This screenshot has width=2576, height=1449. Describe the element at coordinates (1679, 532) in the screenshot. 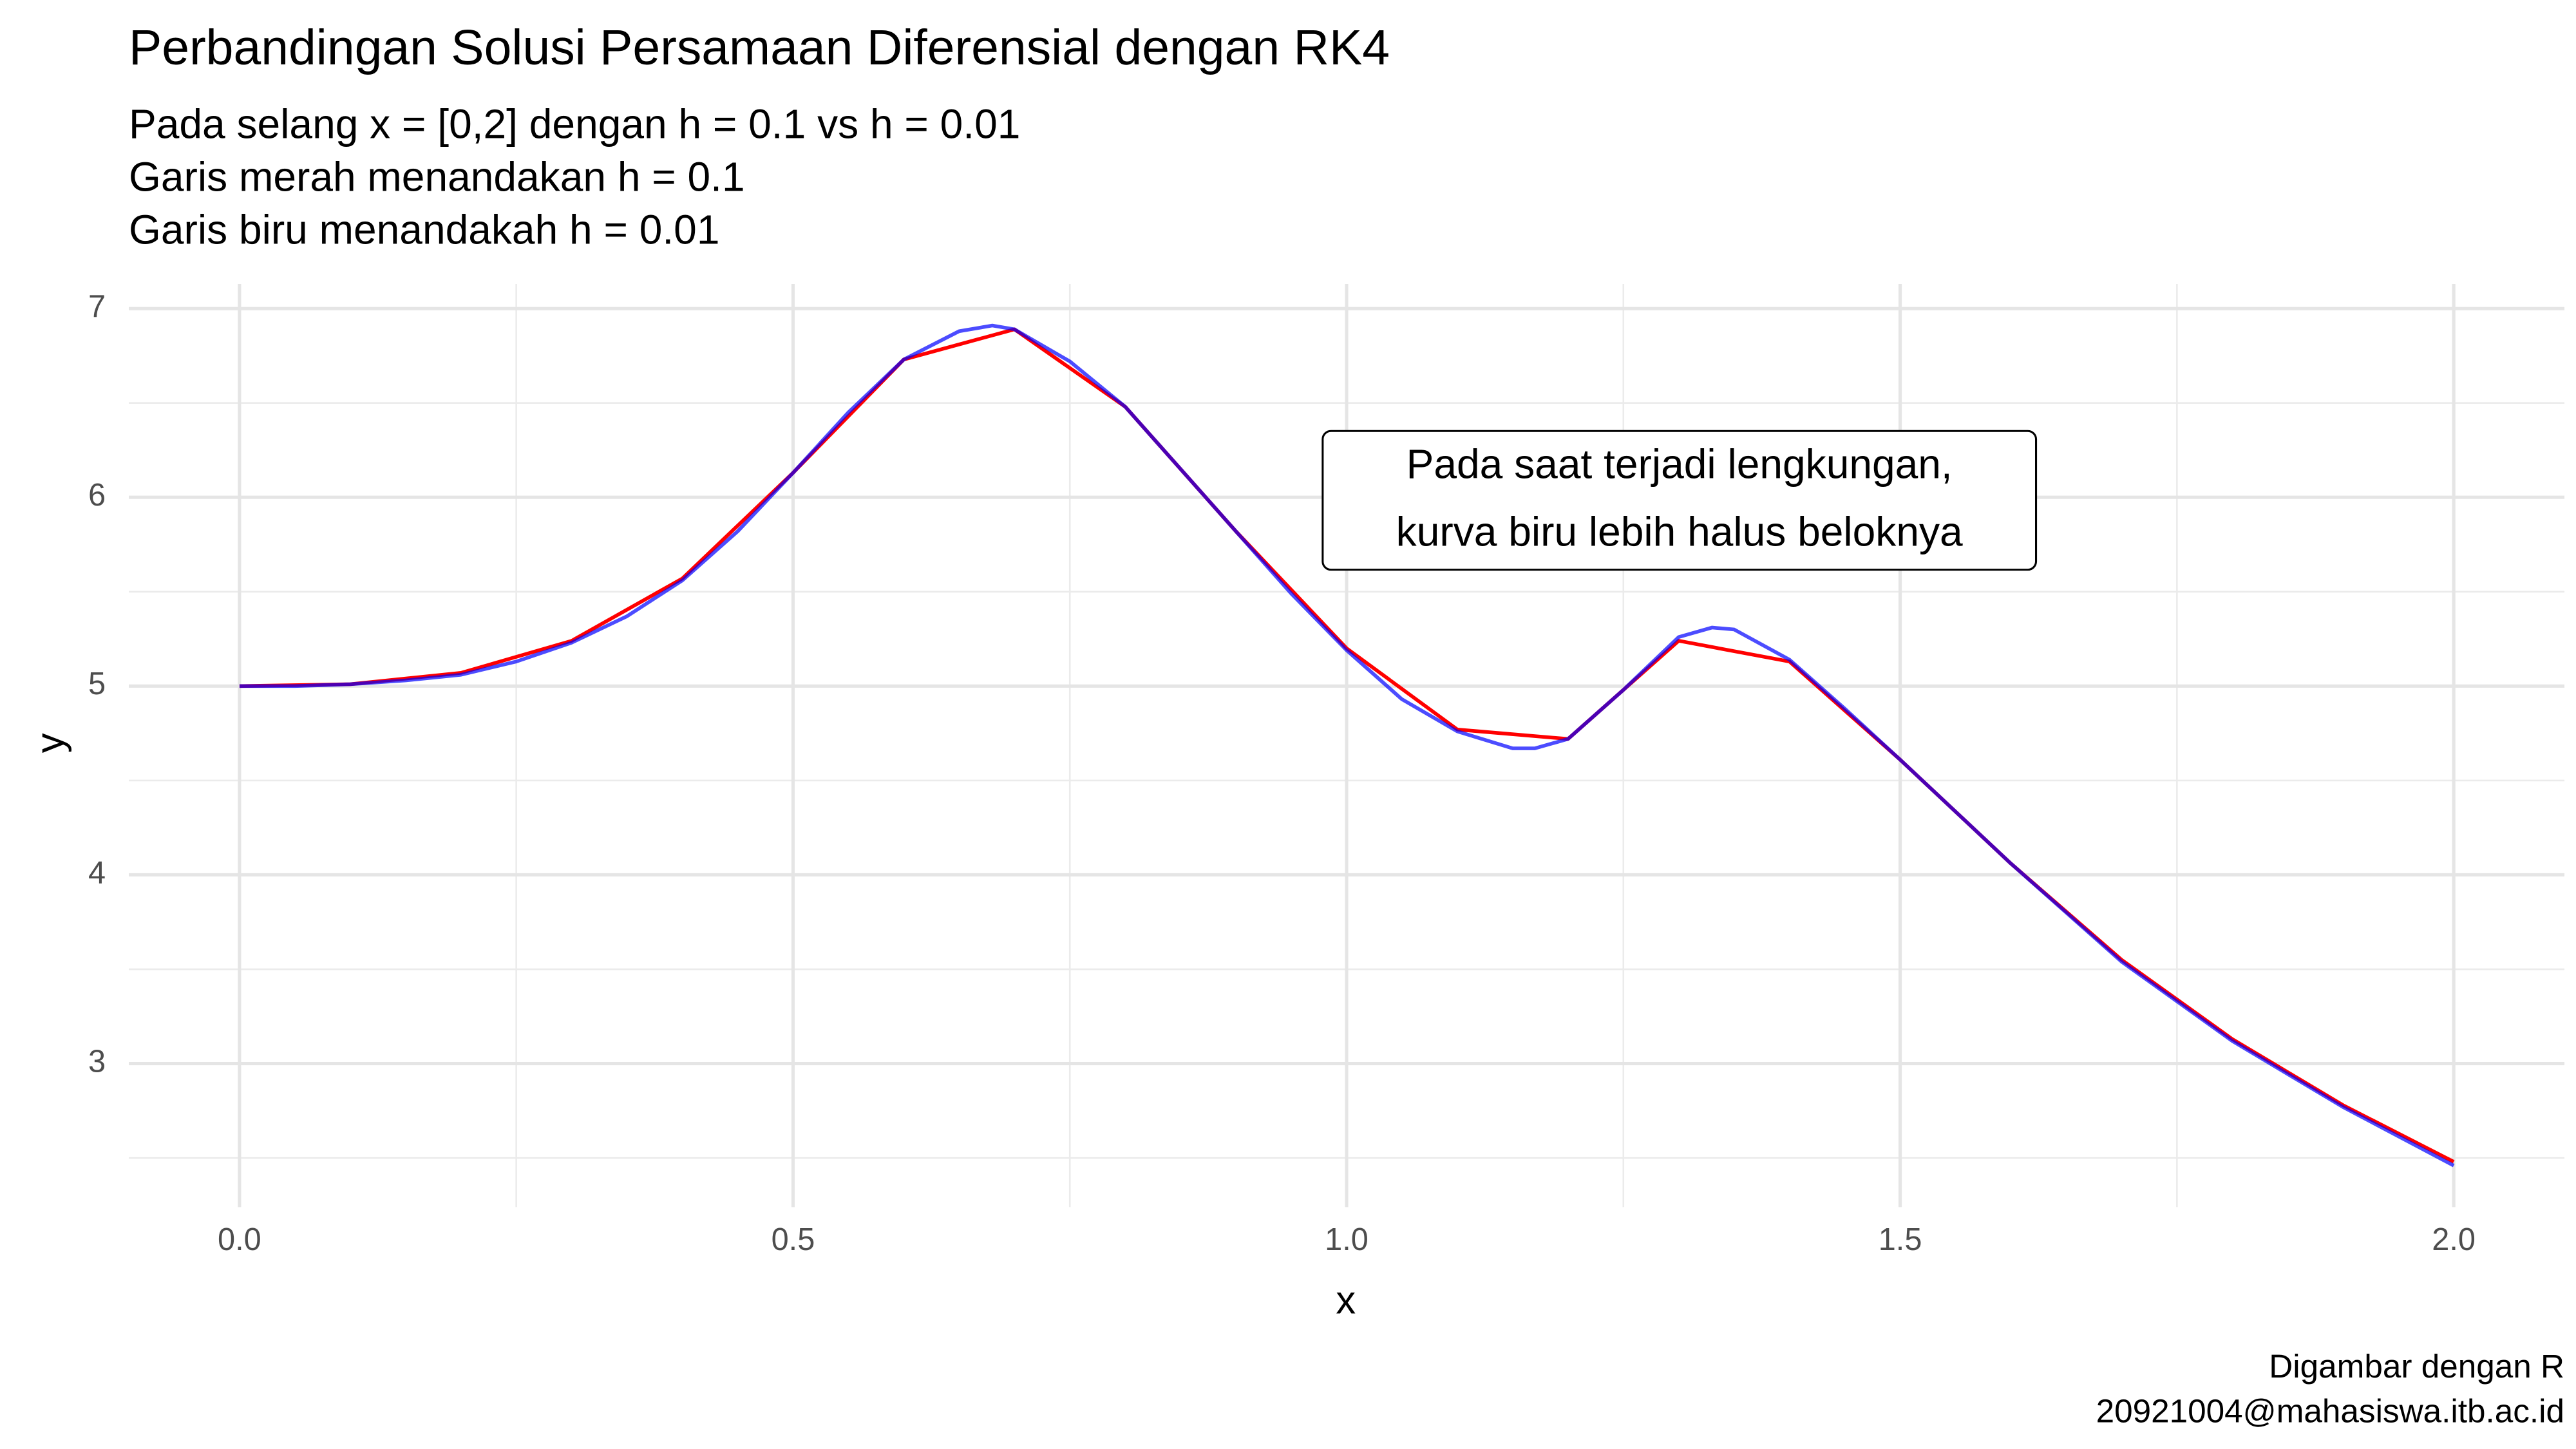

I see `annotation-line: kurva biru lebih halus beloknya` at that location.